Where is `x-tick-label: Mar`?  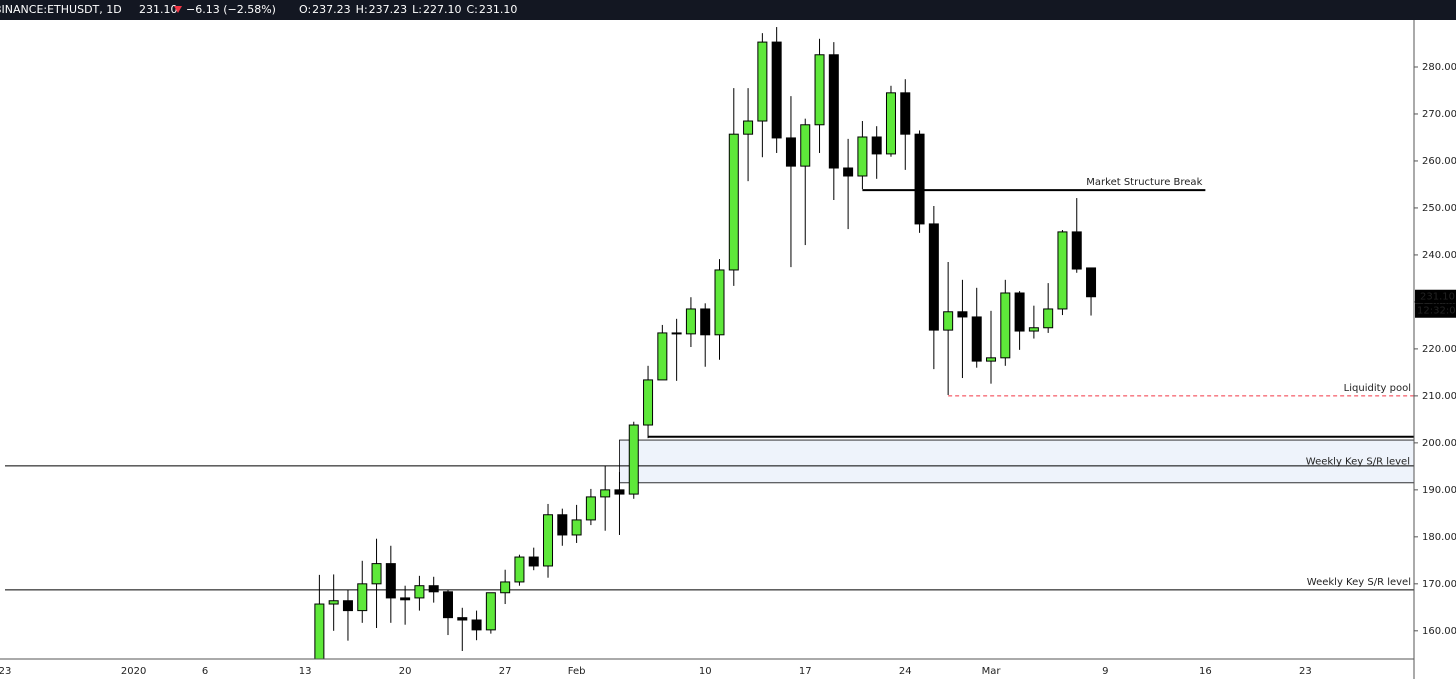
x-tick-label: Mar is located at coordinates (992, 671).